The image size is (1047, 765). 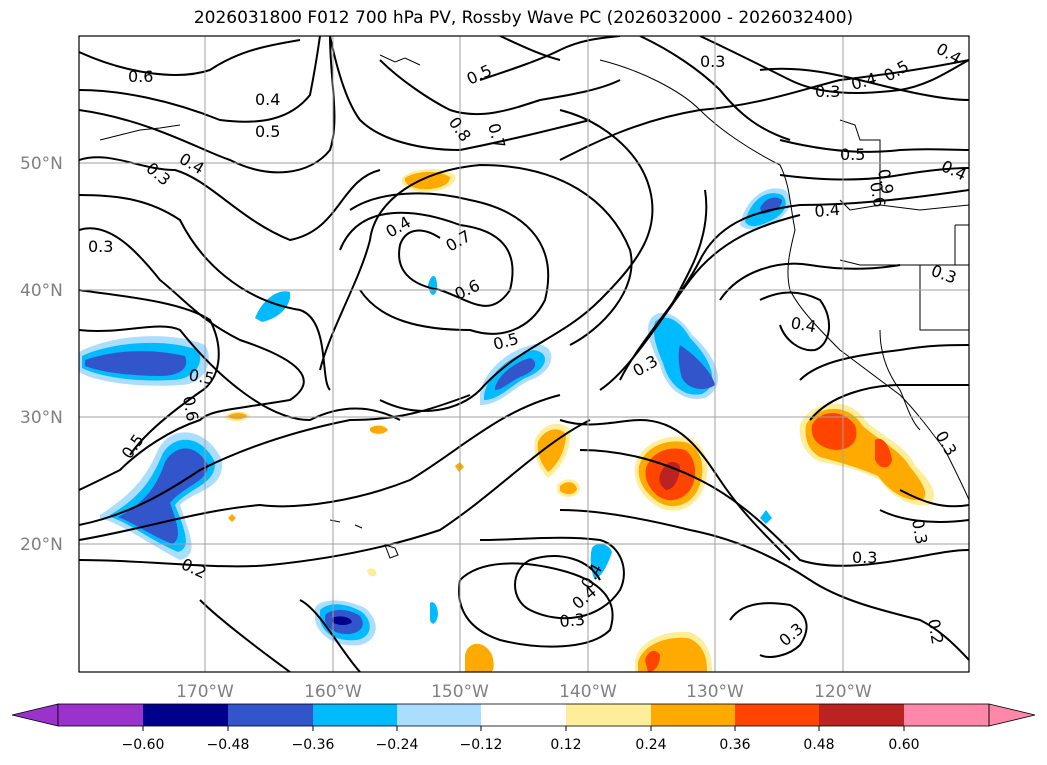 What do you see at coordinates (683, 355) in the screenshot?
I see `neg-anomaly-east-central` at bounding box center [683, 355].